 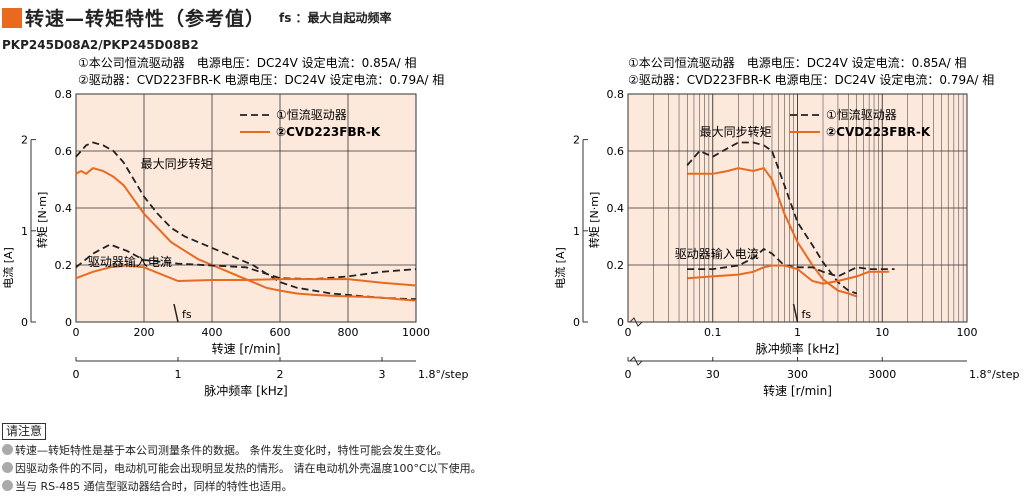 What do you see at coordinates (882, 332) in the screenshot?
I see `x-tick-label: 10` at bounding box center [882, 332].